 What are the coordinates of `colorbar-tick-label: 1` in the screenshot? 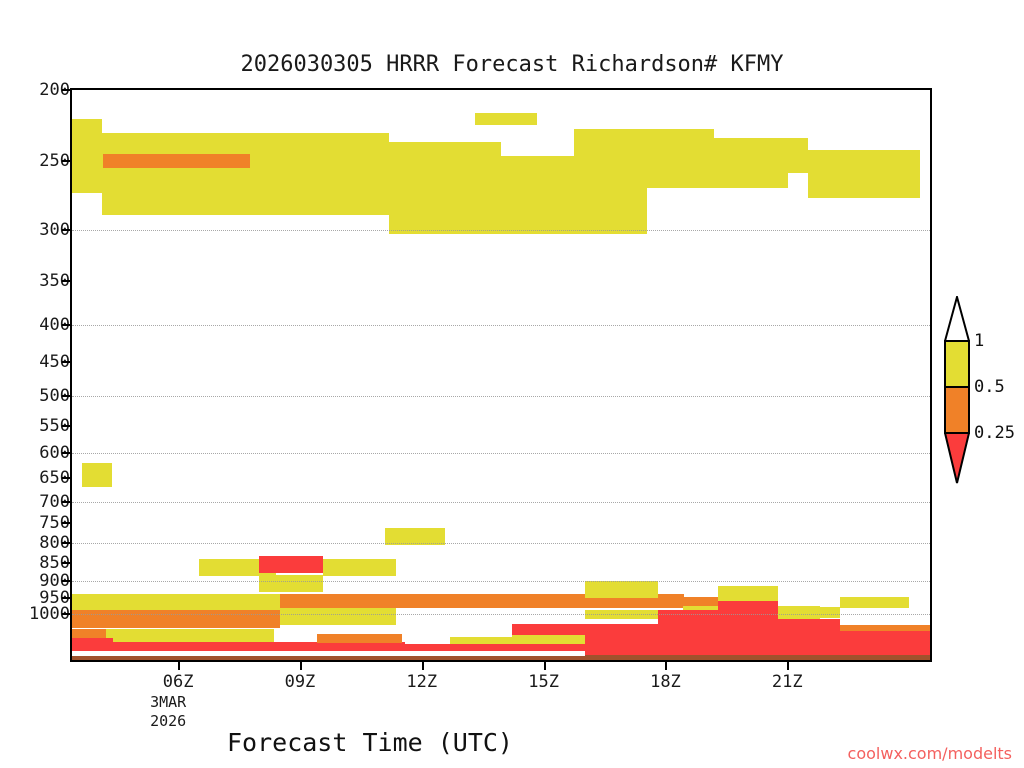 It's located at (979, 341).